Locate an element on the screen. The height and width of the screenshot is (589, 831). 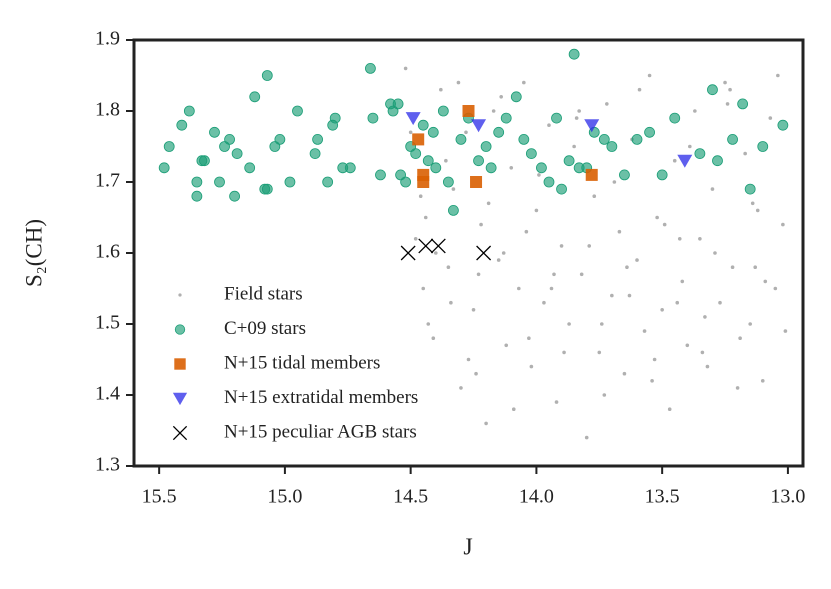
x-axis-label: J is located at coordinates (467, 548).